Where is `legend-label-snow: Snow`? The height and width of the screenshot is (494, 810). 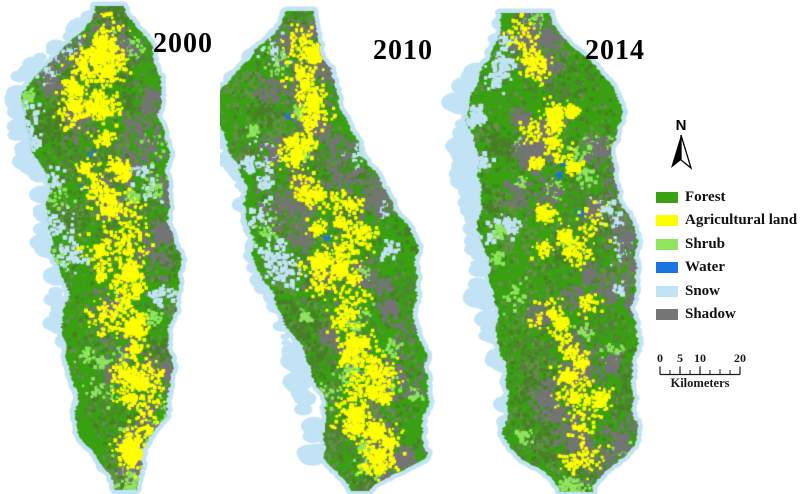
legend-label-snow: Snow is located at coordinates (703, 291).